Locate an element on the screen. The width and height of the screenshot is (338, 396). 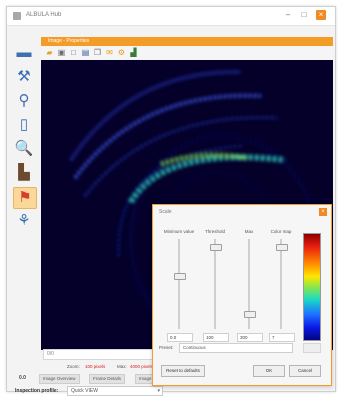
frame-input: 0/0 is located at coordinates (100, 354).